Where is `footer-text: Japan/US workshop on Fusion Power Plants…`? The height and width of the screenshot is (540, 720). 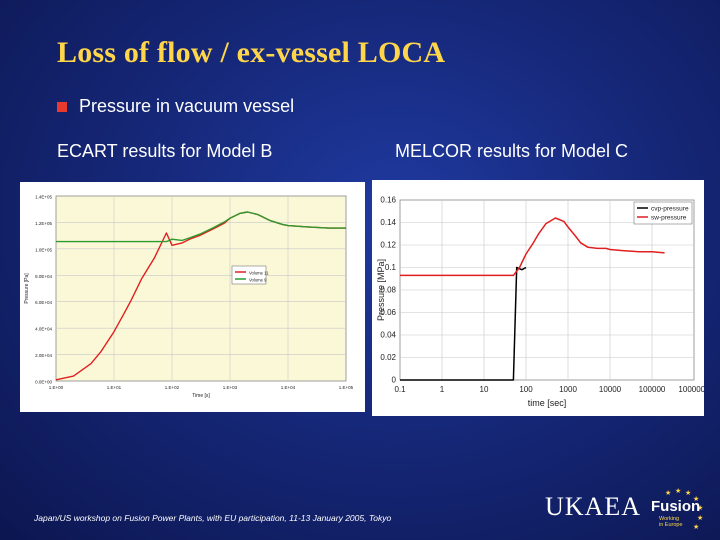
footer-text: Japan/US workshop on Fusion Power Plants… is located at coordinates (213, 518).